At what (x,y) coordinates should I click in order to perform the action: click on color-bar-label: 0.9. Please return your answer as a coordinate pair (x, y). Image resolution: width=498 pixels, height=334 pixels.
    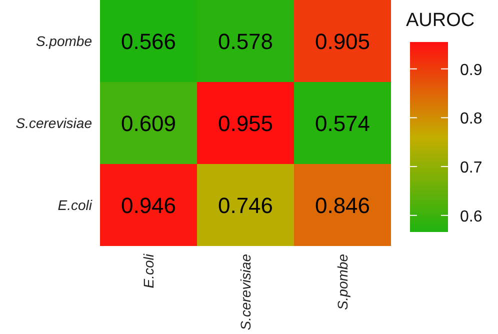
    Looking at the image, I should click on (471, 70).